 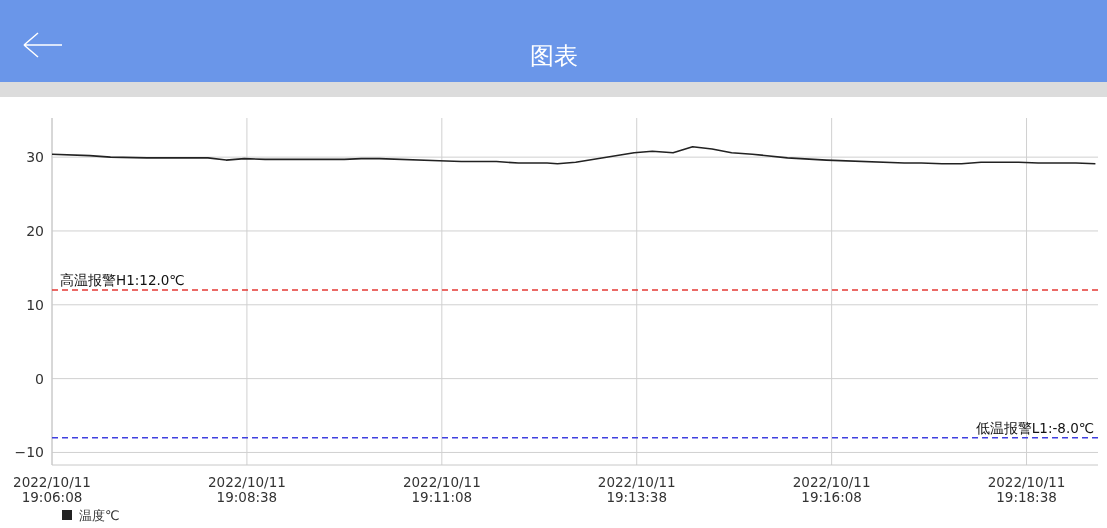 I want to click on x-tick-label: 2022/10/11 19:08:38, so click(x=247, y=489).